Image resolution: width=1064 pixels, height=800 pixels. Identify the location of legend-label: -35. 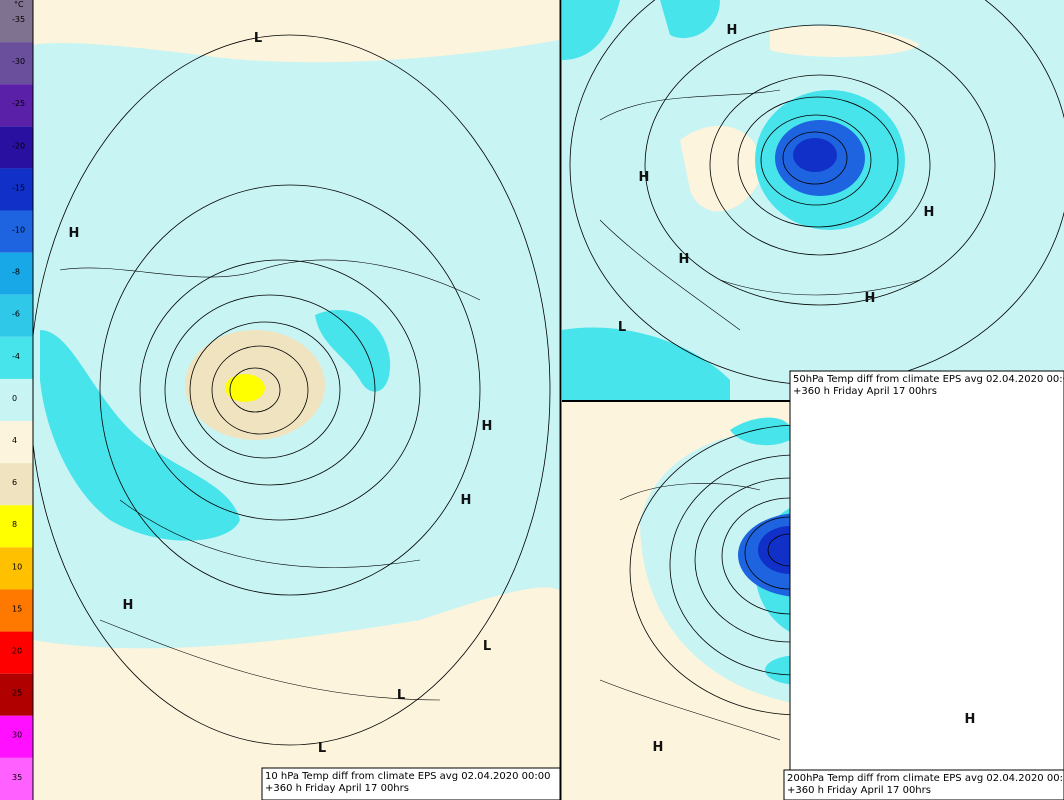
(18, 19).